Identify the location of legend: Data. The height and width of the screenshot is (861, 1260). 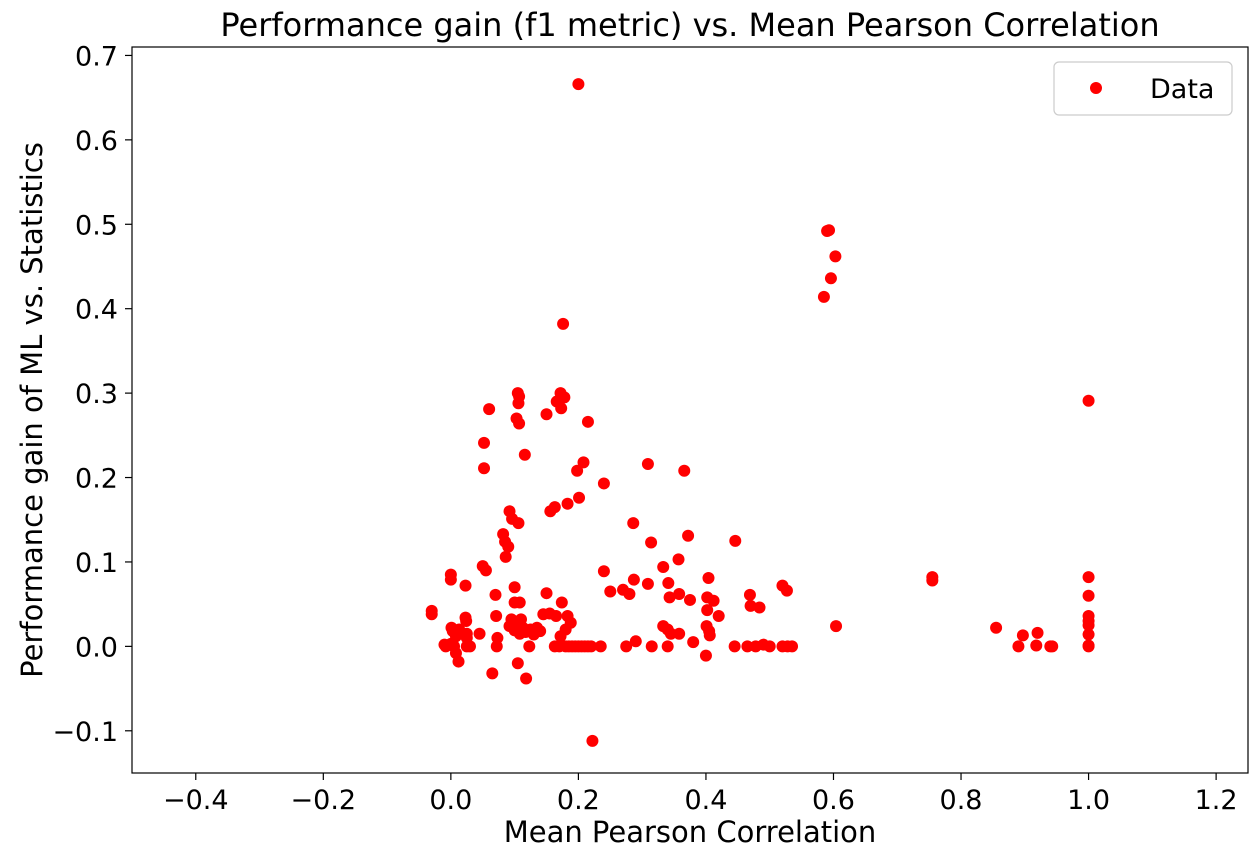
(1143, 88).